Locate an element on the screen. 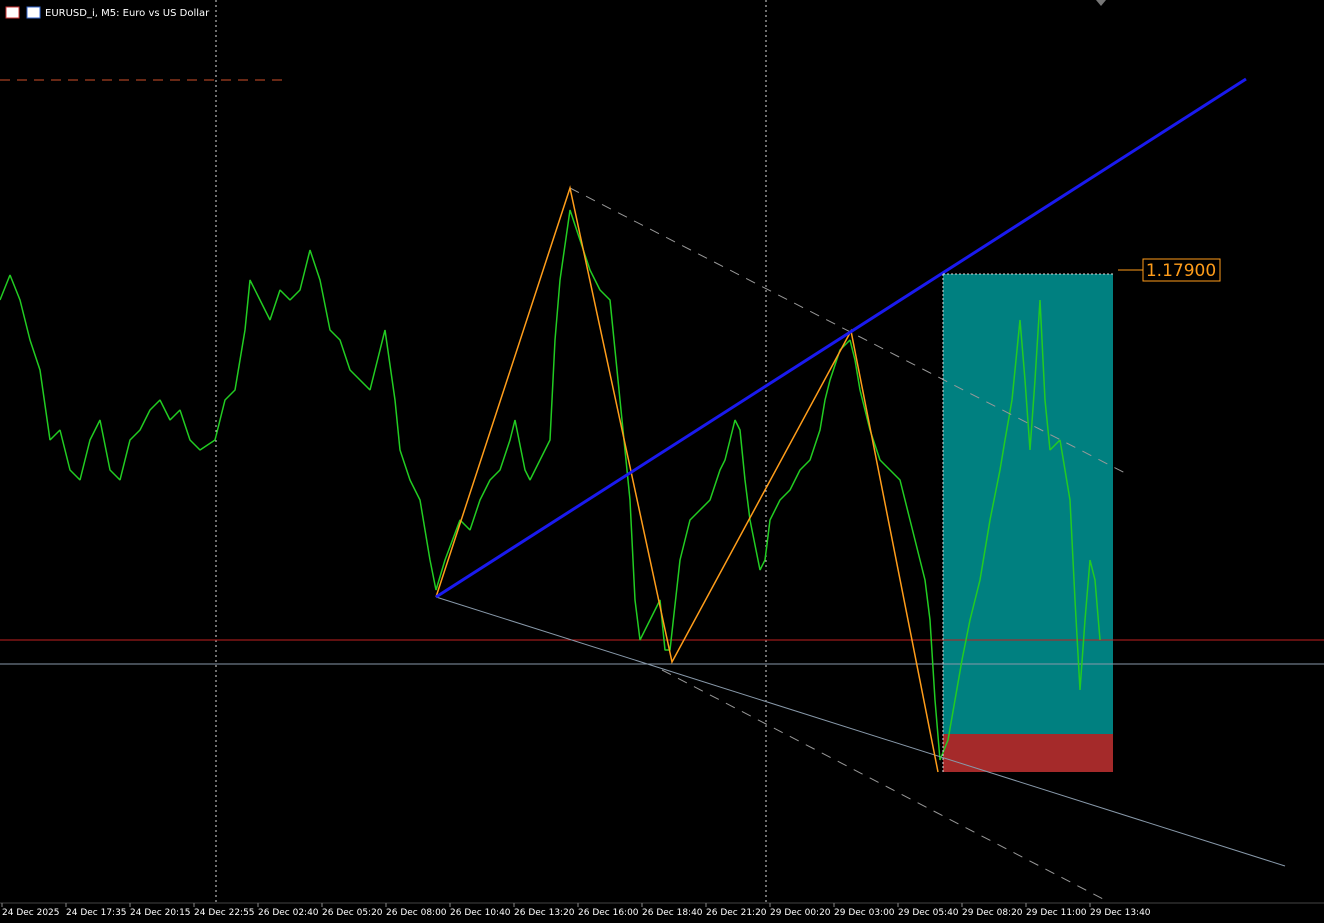  time-label: 26 Dec 21:20 is located at coordinates (736, 913).